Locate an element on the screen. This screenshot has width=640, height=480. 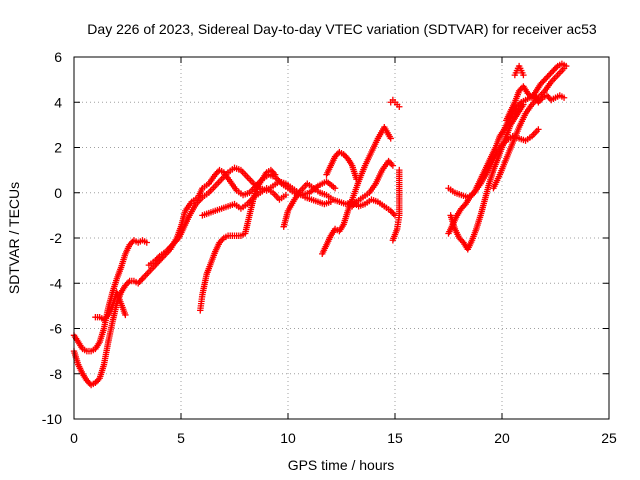
arc-13-point is located at coordinates (399, 170).